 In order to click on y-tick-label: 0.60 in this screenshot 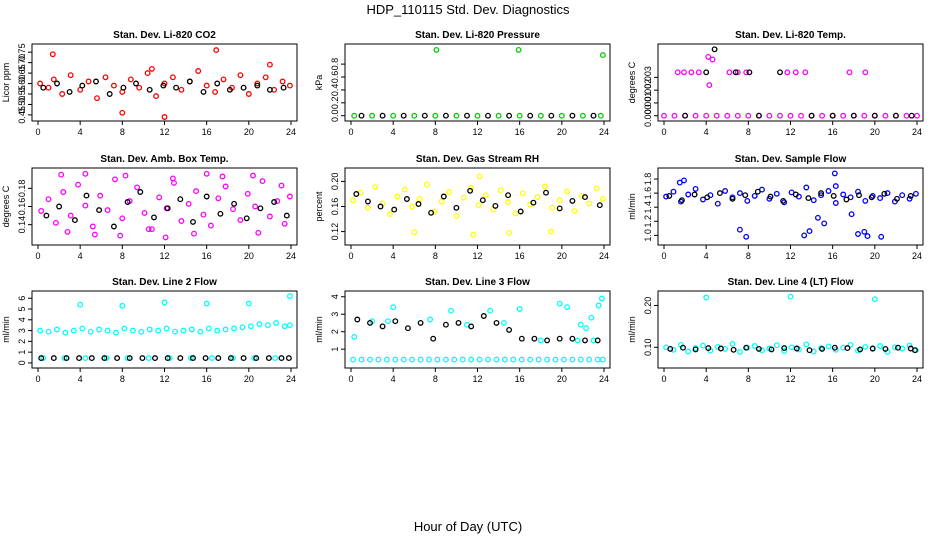, I will do `click(22, 84)`.